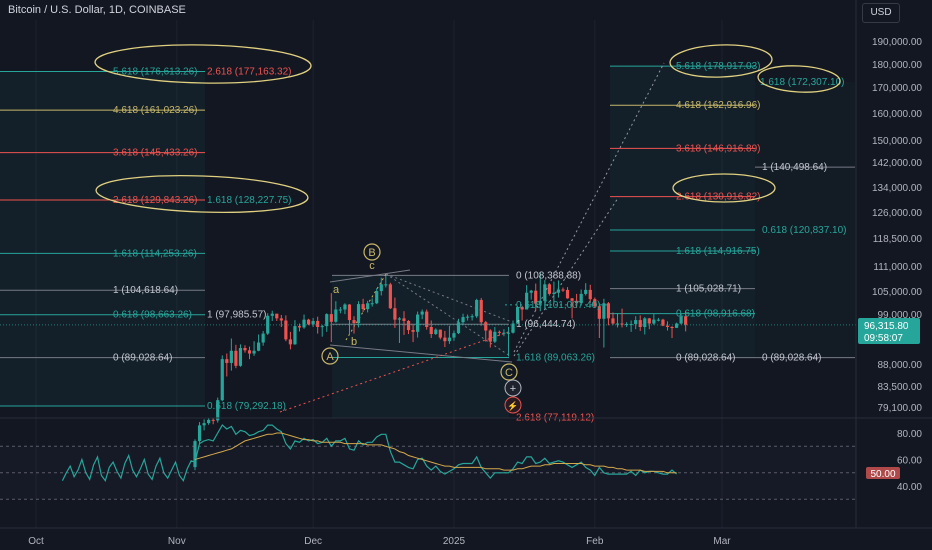 This screenshot has width=932, height=550. Describe the element at coordinates (466, 537) in the screenshot. I see `time-axis: Oct Nov Dec 2025 Feb Mar` at that location.